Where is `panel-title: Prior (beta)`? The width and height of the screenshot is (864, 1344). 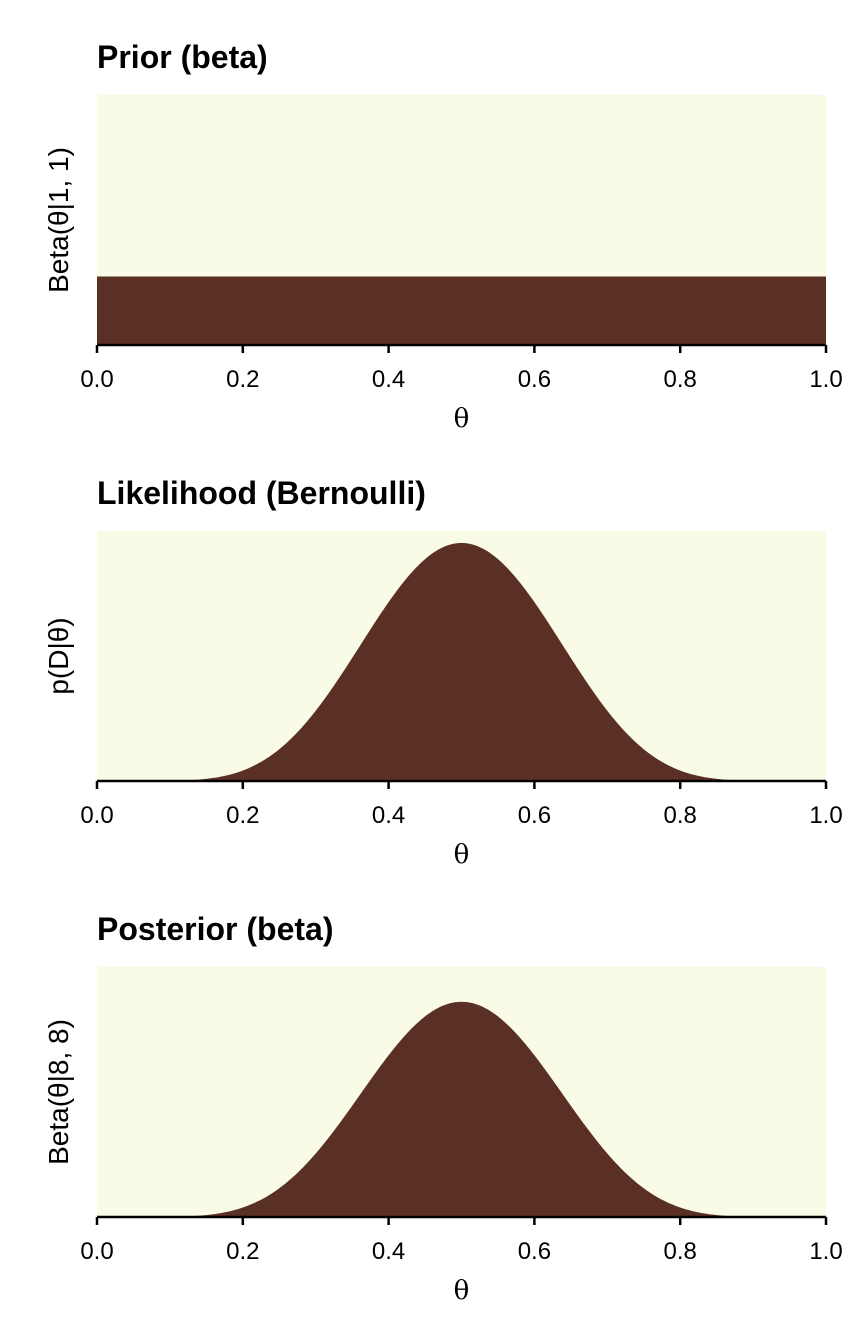 panel-title: Prior (beta) is located at coordinates (182, 57).